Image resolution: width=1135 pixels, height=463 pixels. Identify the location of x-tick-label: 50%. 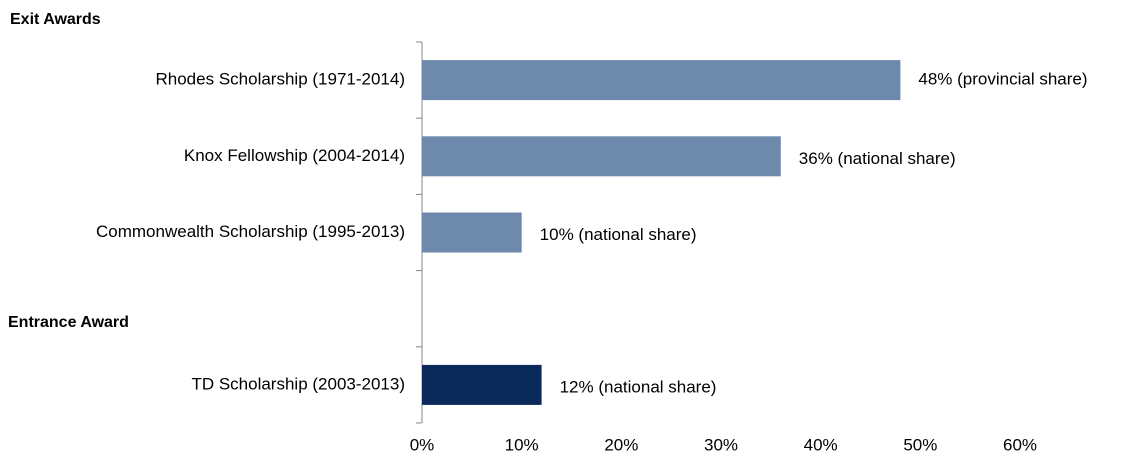
(920, 444).